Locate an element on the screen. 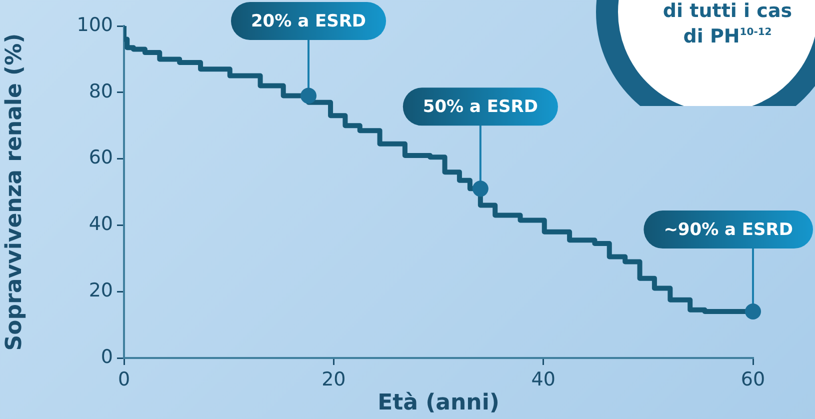 The width and height of the screenshot is (815, 419). x-tick-label: 40 is located at coordinates (543, 379).